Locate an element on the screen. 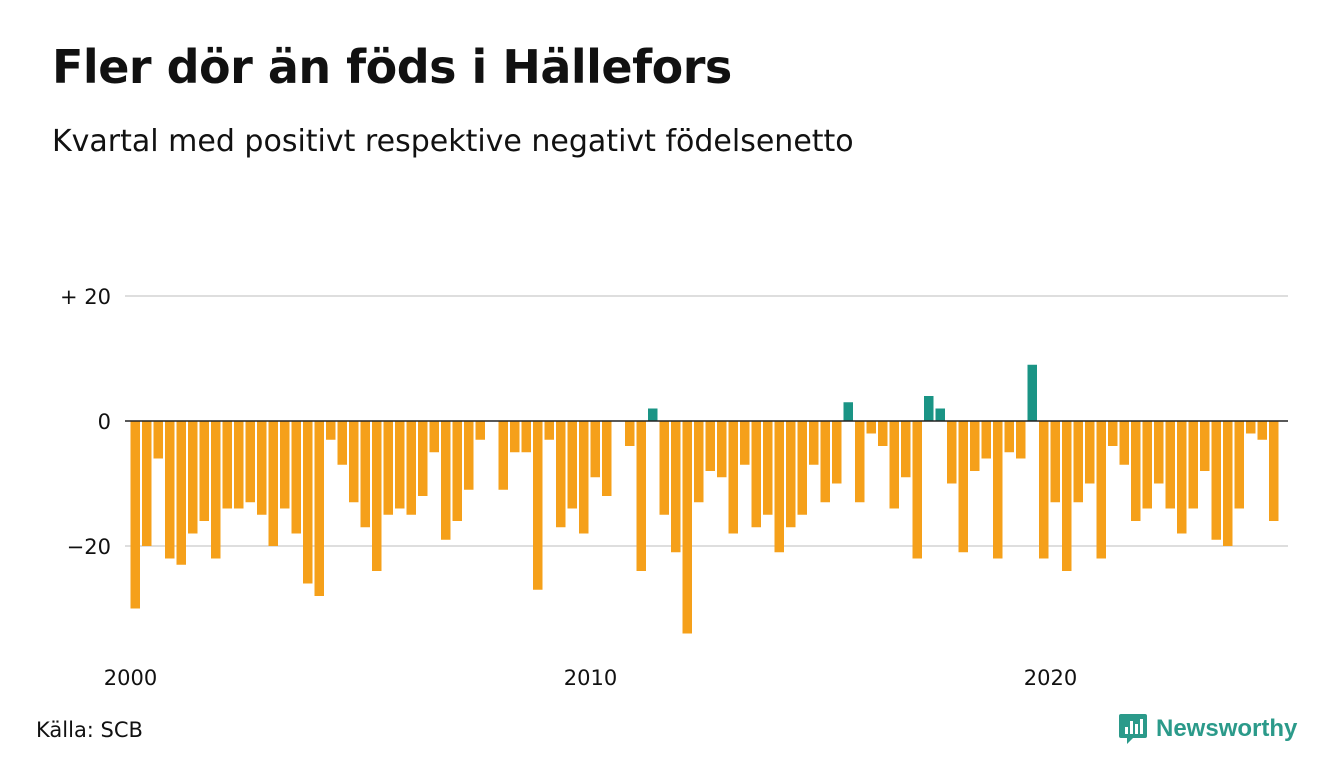 Image resolution: width=1340 pixels, height=780 pixels. x-axis-labels: 2000 2010 2020 is located at coordinates (590, 678).